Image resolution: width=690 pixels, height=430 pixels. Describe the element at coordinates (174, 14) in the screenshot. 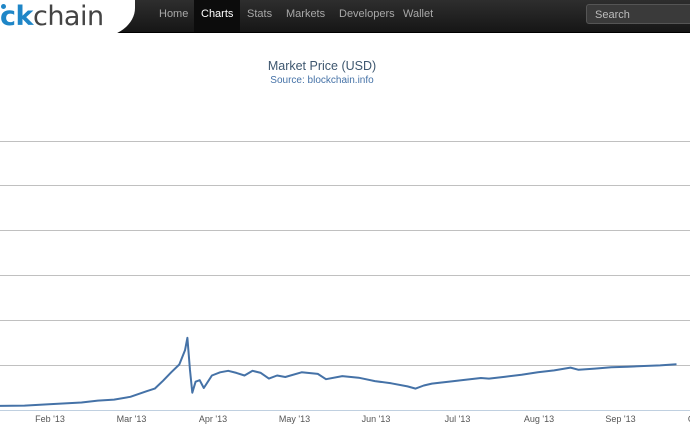

I see `nav-home: Home` at that location.